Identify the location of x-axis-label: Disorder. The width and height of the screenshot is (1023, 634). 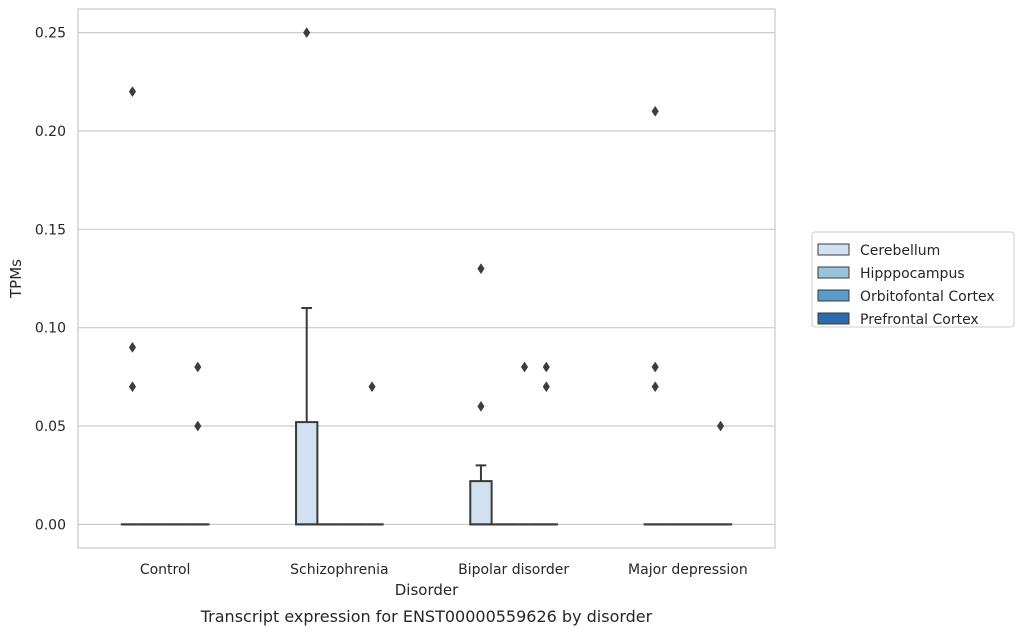
(427, 590).